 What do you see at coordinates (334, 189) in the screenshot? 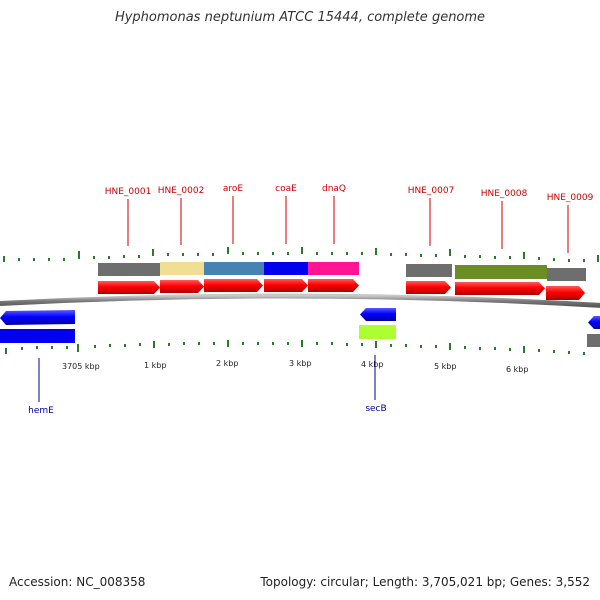
I see `gene-label-dnaq: dnaQ` at bounding box center [334, 189].